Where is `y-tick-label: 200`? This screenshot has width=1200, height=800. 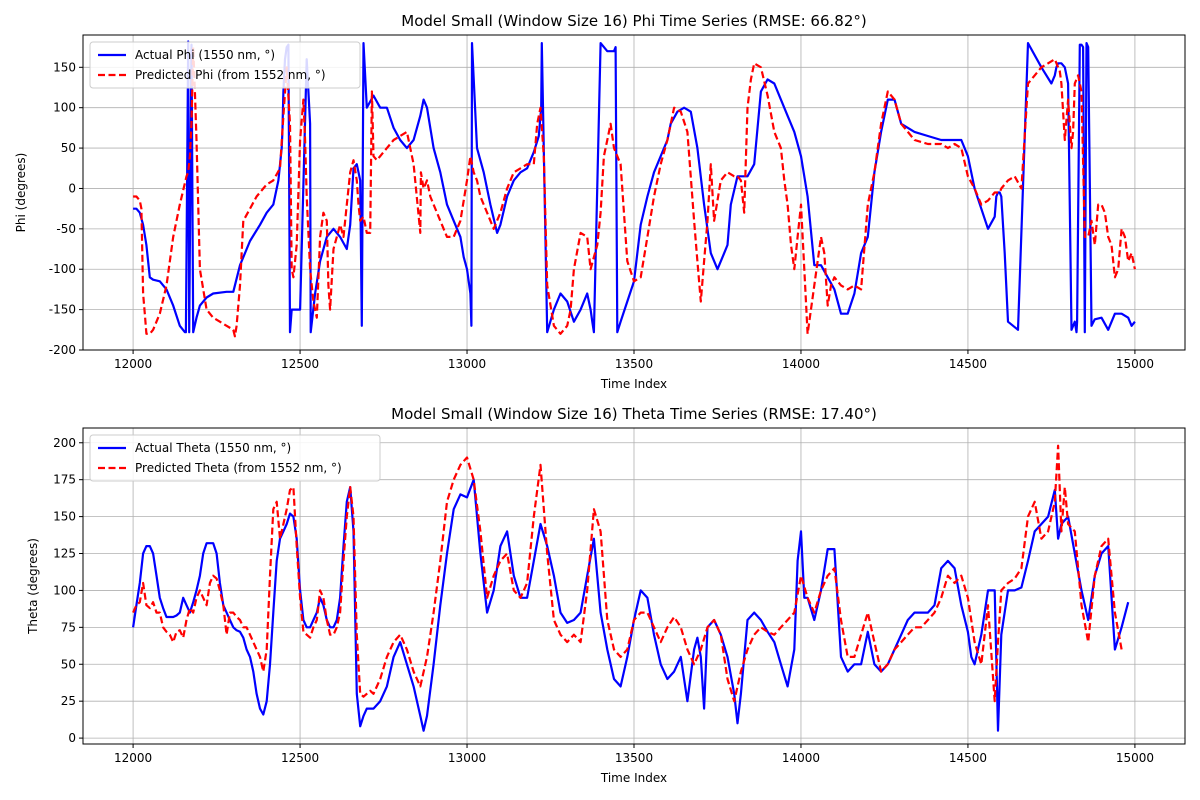 y-tick-label: 200 is located at coordinates (64, 443).